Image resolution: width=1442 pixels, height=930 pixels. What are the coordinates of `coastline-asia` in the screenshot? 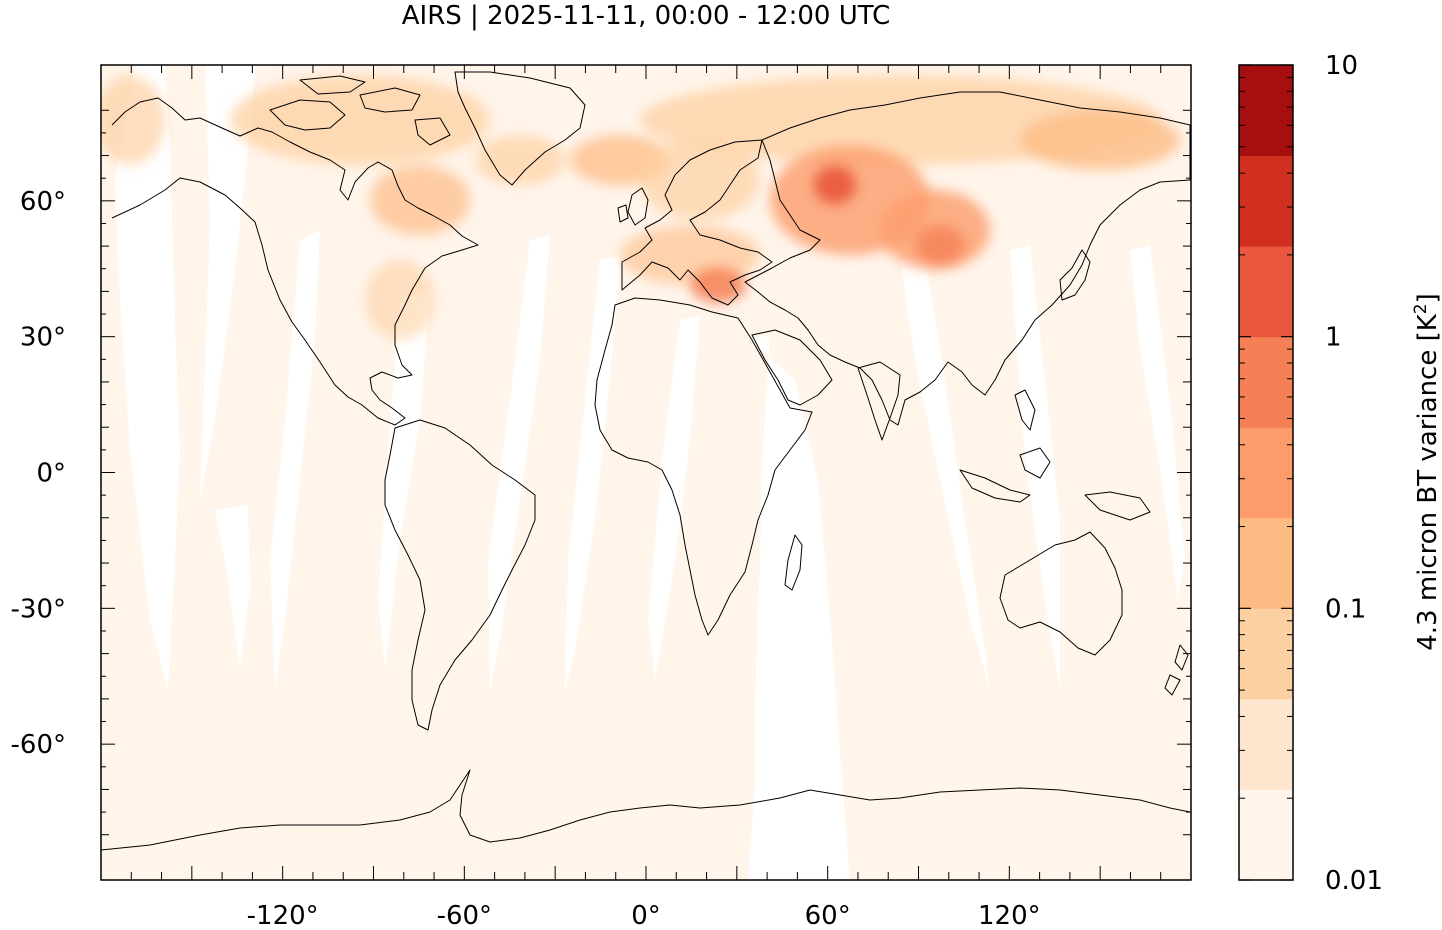 It's located at (967, 258).